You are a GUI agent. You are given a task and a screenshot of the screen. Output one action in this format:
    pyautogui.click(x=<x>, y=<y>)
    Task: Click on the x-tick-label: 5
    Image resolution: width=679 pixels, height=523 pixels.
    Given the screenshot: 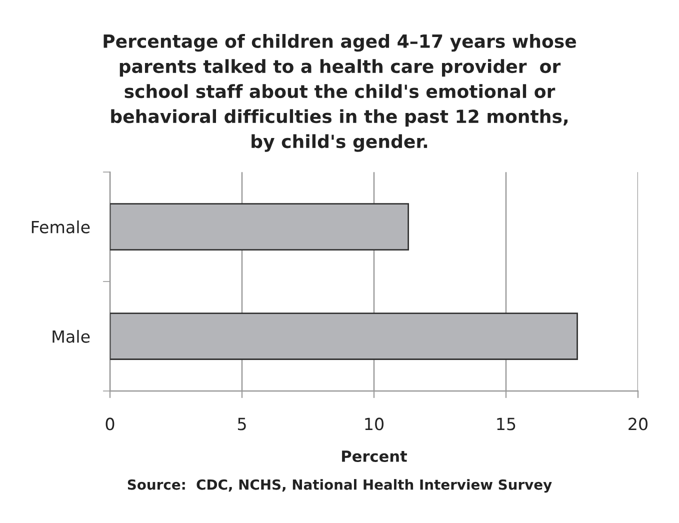 What is the action you would take?
    pyautogui.click(x=242, y=424)
    